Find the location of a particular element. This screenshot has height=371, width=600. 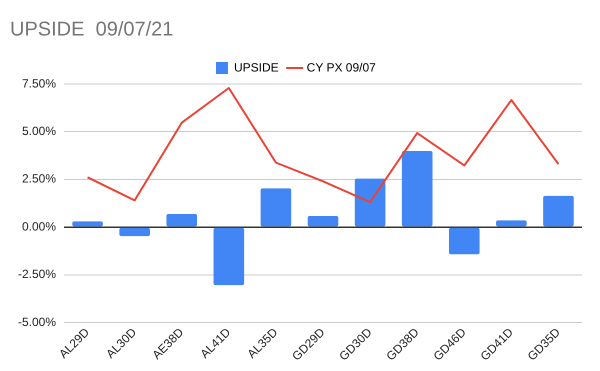

legend-label: CY PX 09/07 is located at coordinates (341, 67).